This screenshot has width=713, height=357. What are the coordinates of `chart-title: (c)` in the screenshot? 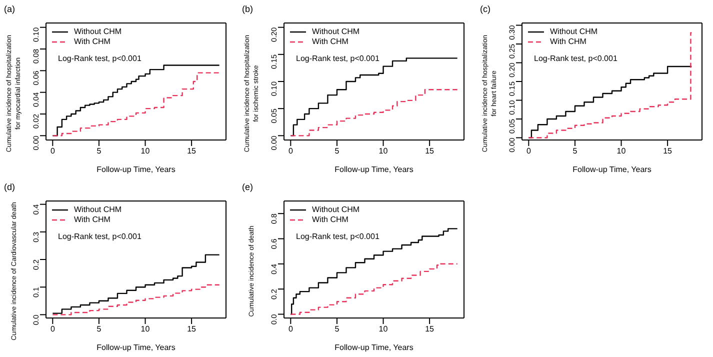 It's located at (485, 9).